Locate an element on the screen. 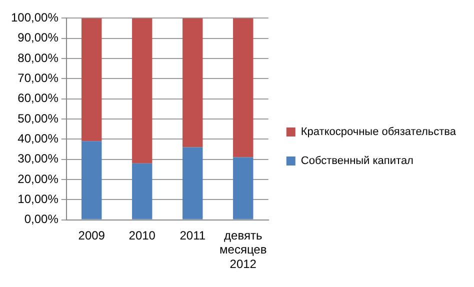  y-tick-label: 80,00% is located at coordinates (38, 57).